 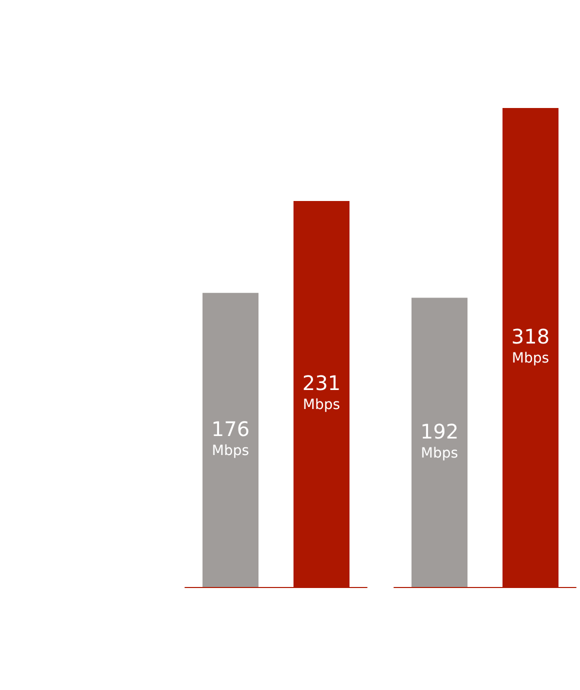 What do you see at coordinates (530, 345) in the screenshot?
I see `data-label: 318 Mbps` at bounding box center [530, 345].